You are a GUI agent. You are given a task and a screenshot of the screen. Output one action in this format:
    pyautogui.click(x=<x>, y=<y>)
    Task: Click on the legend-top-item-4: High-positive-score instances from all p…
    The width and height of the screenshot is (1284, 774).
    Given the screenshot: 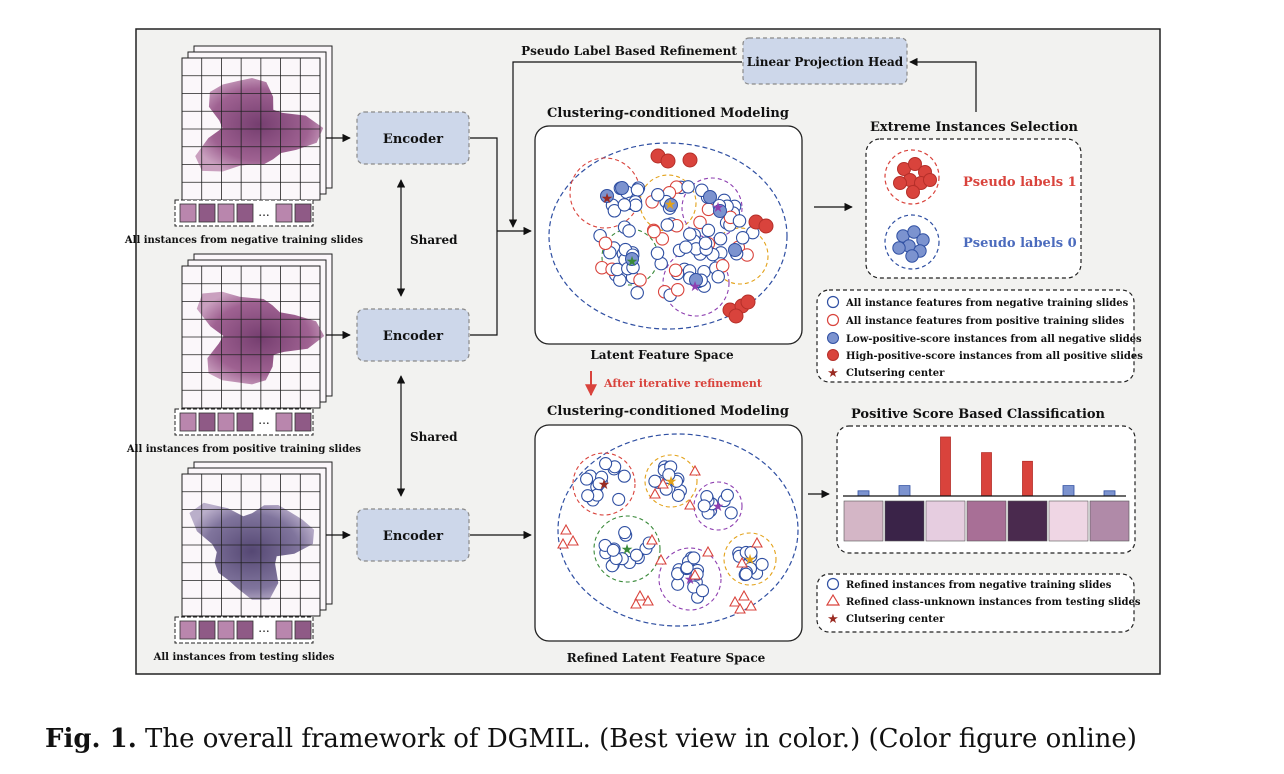 What is the action you would take?
    pyautogui.click(x=994, y=356)
    